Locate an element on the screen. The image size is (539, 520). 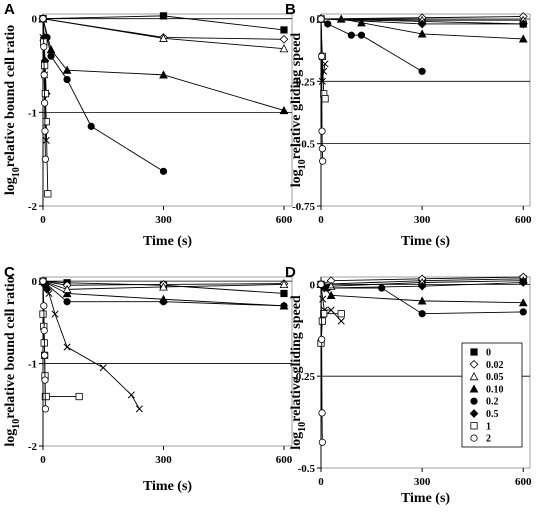
legend-label-3: 0.10 is located at coordinates (495, 389).